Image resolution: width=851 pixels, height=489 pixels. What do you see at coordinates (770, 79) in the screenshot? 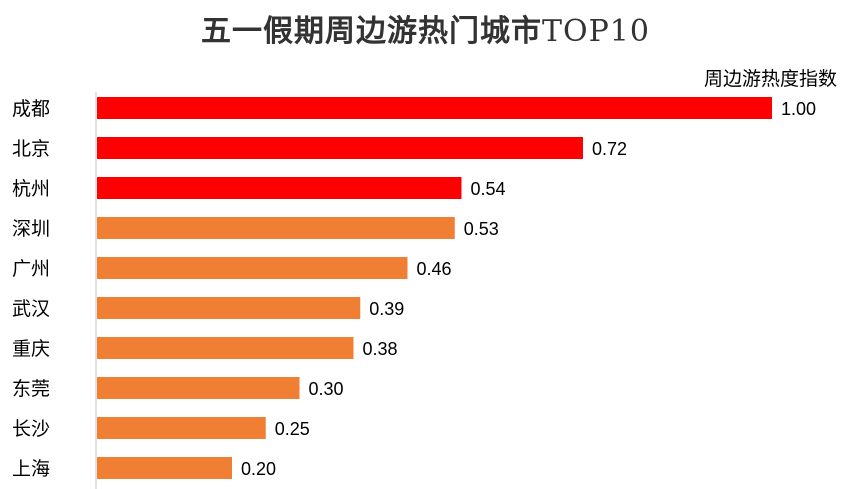
I see `value-axis-label: 周边游热度指数` at bounding box center [770, 79].